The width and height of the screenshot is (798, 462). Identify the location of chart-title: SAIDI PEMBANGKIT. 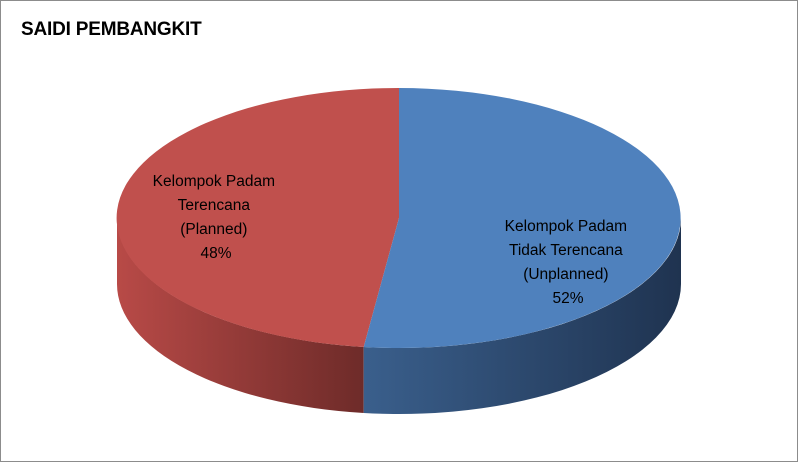
(111, 29).